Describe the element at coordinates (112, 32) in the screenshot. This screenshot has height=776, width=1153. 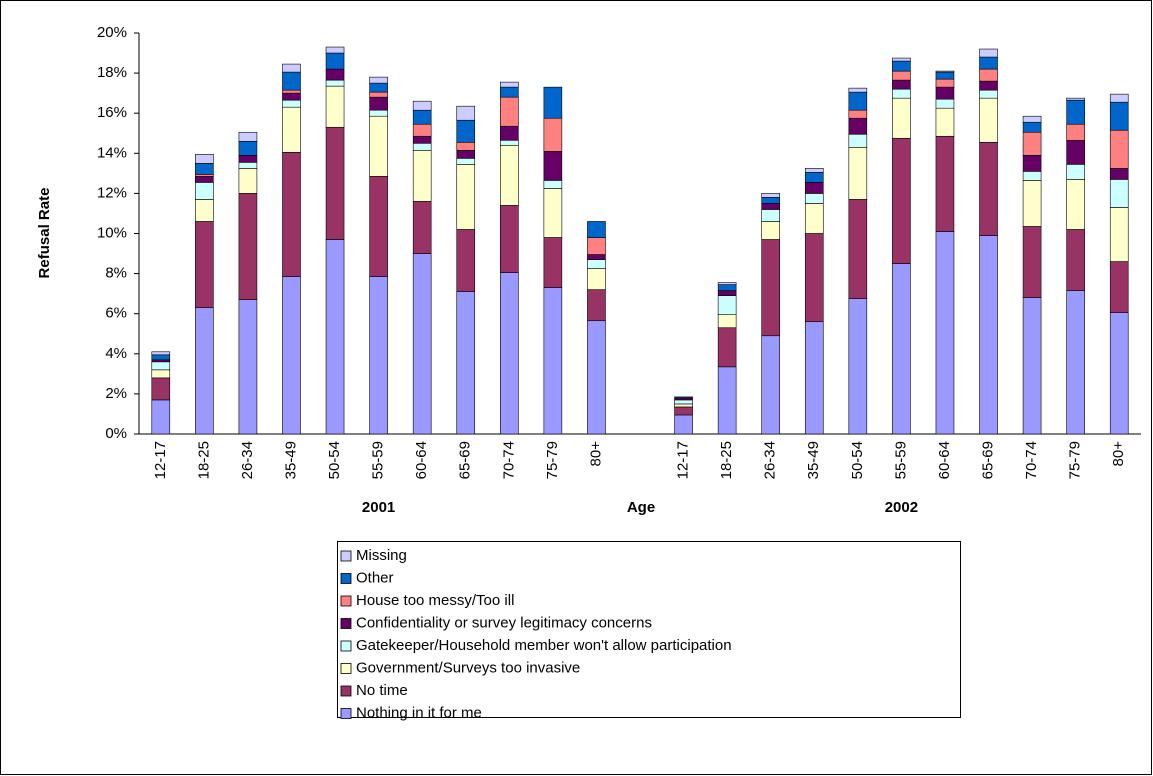
I see `y-tick-label: 20%` at that location.